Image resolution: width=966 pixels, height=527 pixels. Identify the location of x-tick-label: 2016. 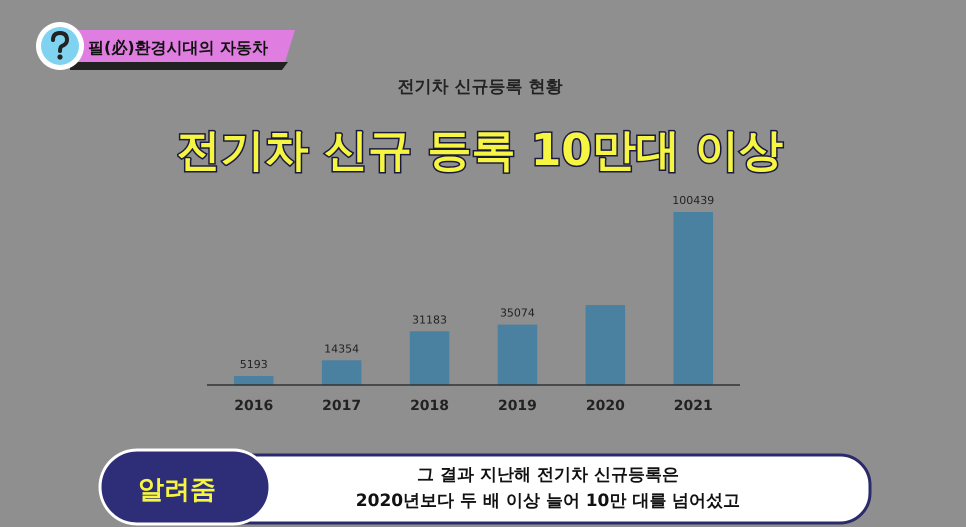
(254, 406).